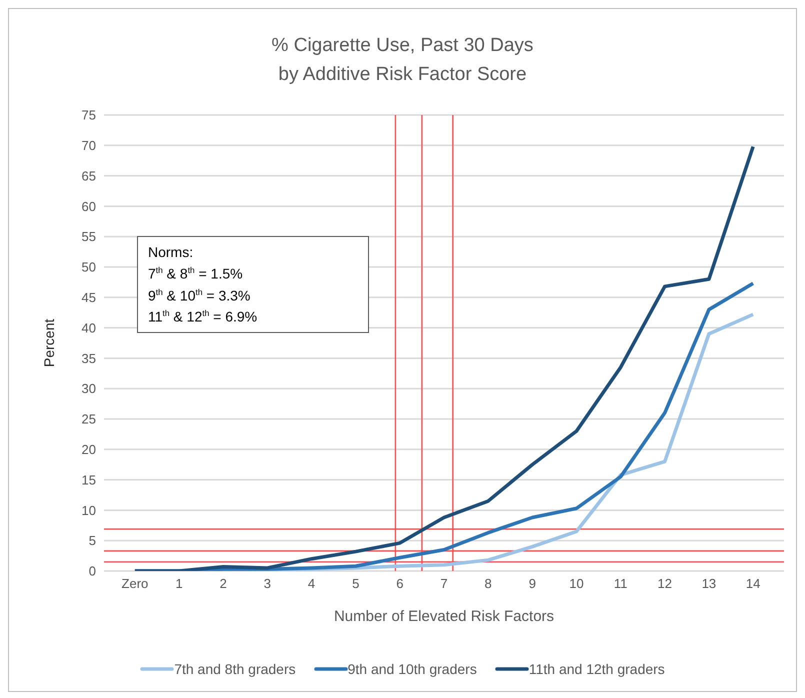 The height and width of the screenshot is (698, 805). What do you see at coordinates (235, 669) in the screenshot?
I see `legend-label: 7th and 8th graders` at bounding box center [235, 669].